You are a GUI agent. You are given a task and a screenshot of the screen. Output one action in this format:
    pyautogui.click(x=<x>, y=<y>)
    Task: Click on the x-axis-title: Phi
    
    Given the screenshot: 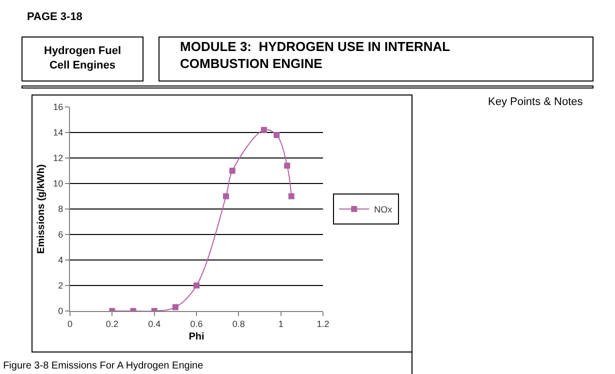 What is the action you would take?
    pyautogui.click(x=196, y=336)
    